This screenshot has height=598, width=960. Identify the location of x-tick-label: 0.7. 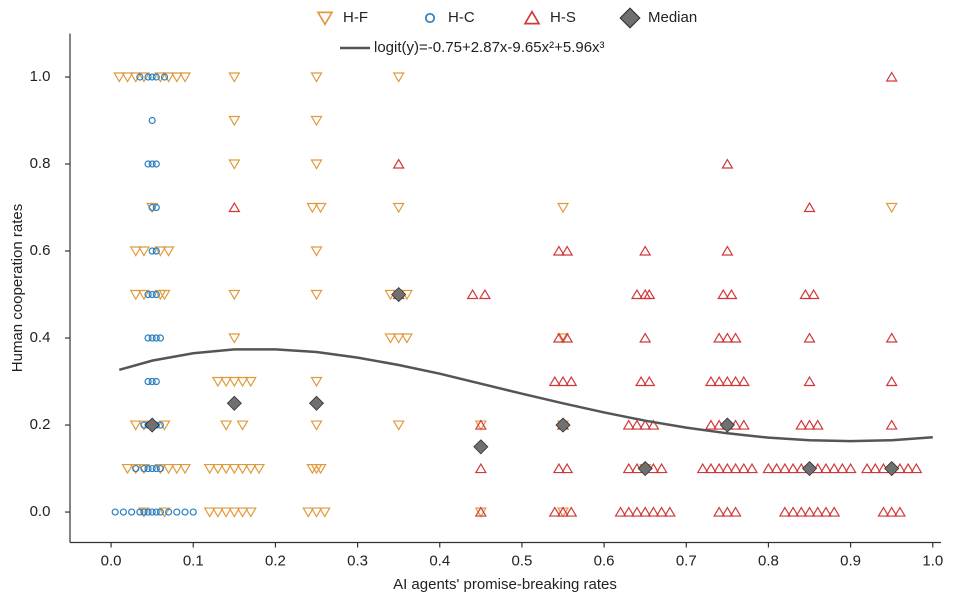
(686, 560).